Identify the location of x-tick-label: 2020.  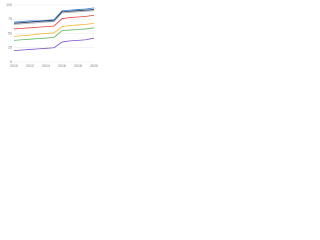
(94, 66).